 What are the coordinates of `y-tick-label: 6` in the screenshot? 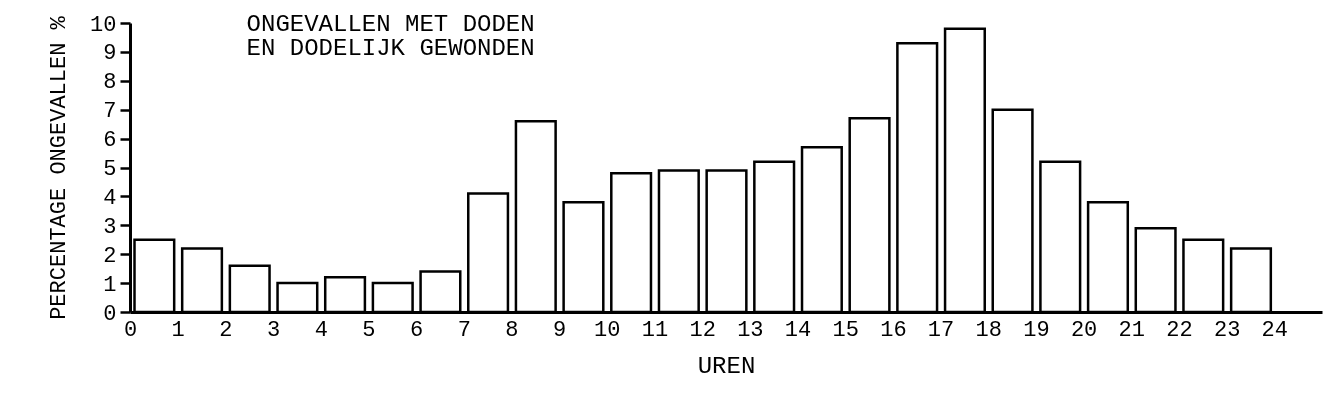 It's located at (110, 141).